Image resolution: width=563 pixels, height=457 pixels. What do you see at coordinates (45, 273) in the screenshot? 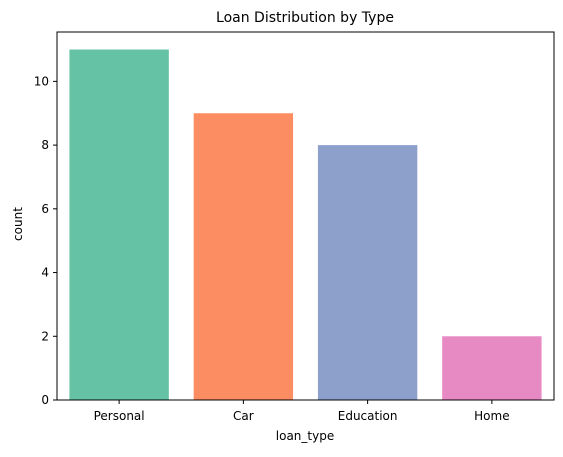
I see `y-tick-label: 4` at bounding box center [45, 273].